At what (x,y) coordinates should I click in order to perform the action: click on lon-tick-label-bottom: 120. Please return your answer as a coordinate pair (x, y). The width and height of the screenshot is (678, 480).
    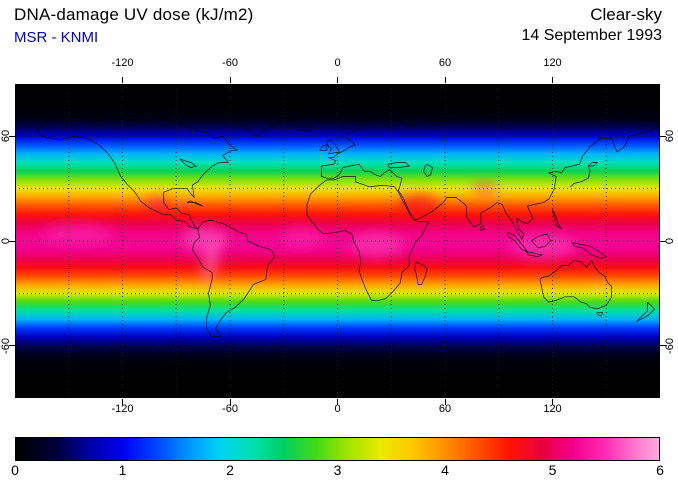
    Looking at the image, I should click on (552, 409).